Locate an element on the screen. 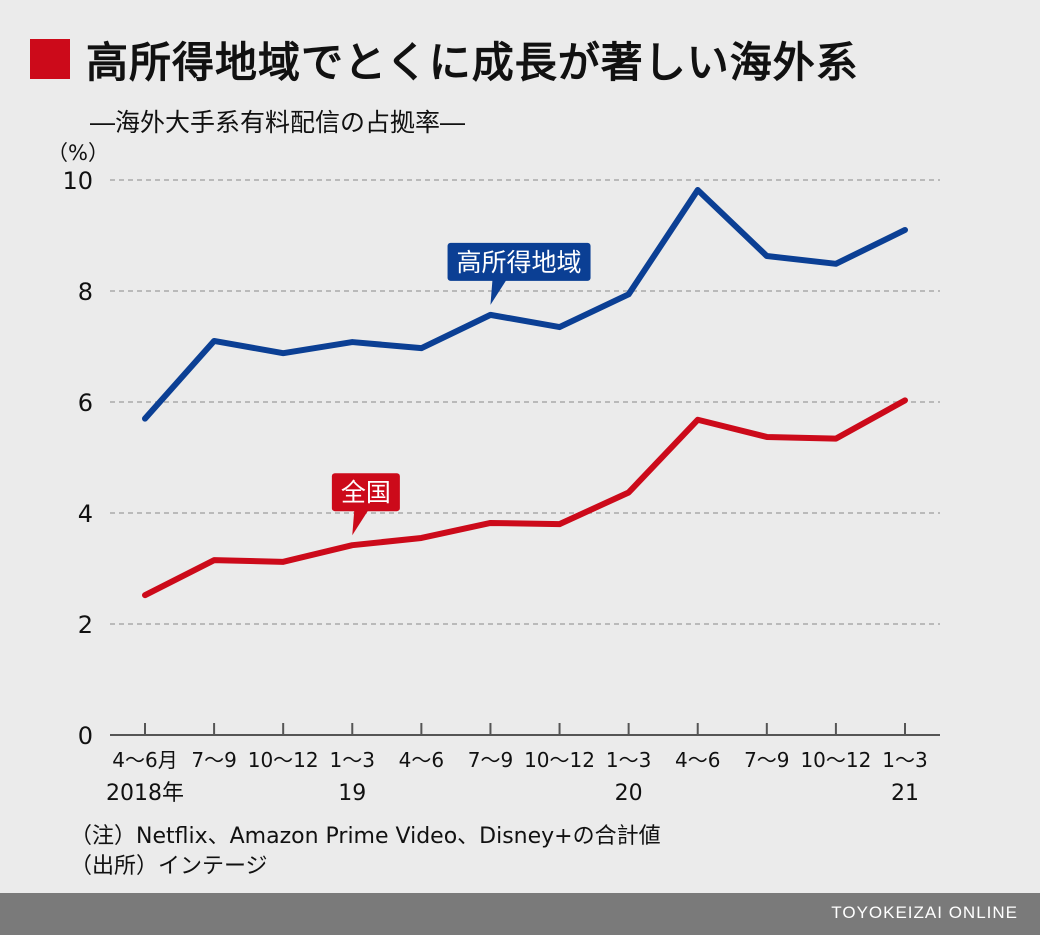 The image size is (1040, 935). x-year-label: 19 is located at coordinates (352, 793).